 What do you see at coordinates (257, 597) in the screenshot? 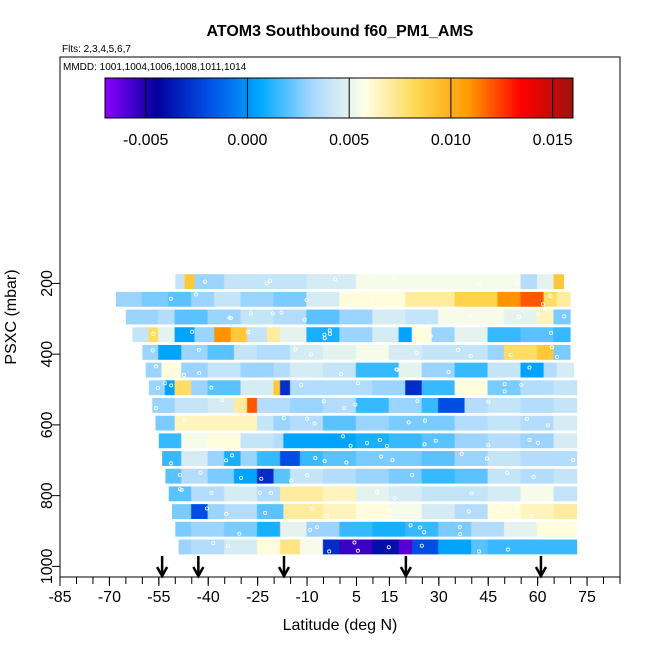
I see `x-tick-label: -25` at bounding box center [257, 597].